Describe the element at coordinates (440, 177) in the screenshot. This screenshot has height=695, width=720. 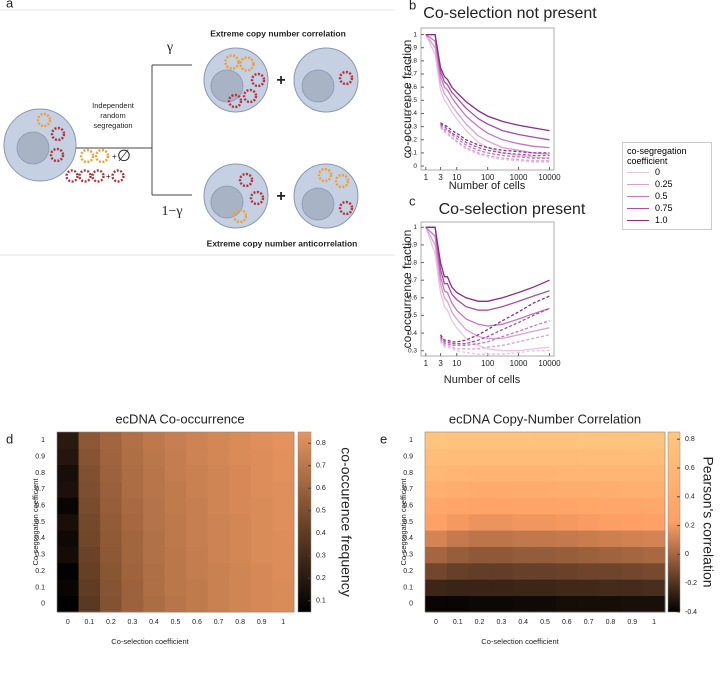
I see `x-tick-label: 3` at that location.